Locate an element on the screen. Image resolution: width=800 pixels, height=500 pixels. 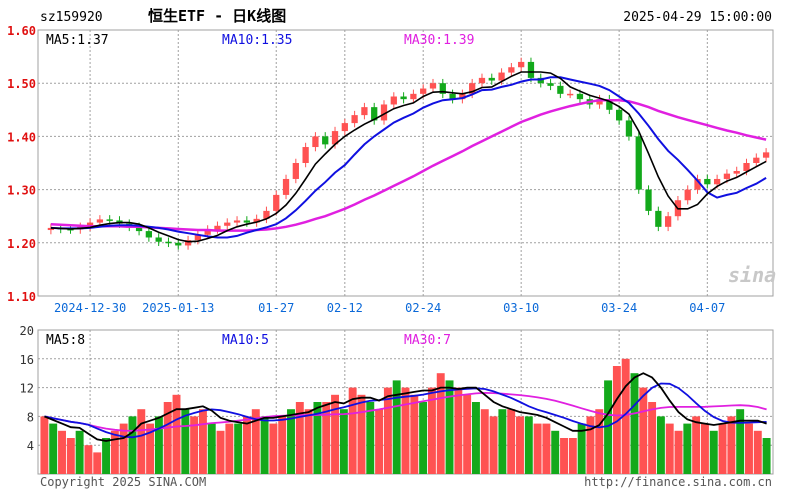
price-legend-1: MA10:1.35 is located at coordinates (257, 40).